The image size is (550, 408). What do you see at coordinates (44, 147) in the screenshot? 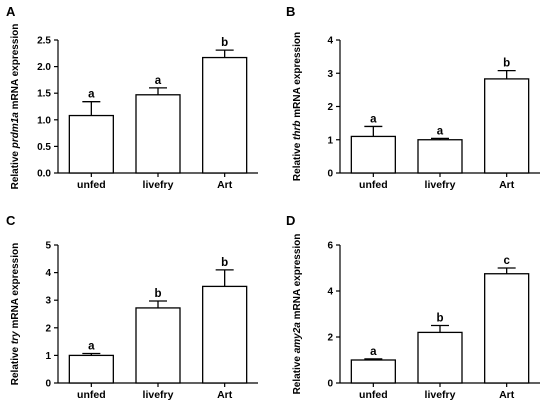
I see `y-tick-label: 0.5` at bounding box center [44, 147].